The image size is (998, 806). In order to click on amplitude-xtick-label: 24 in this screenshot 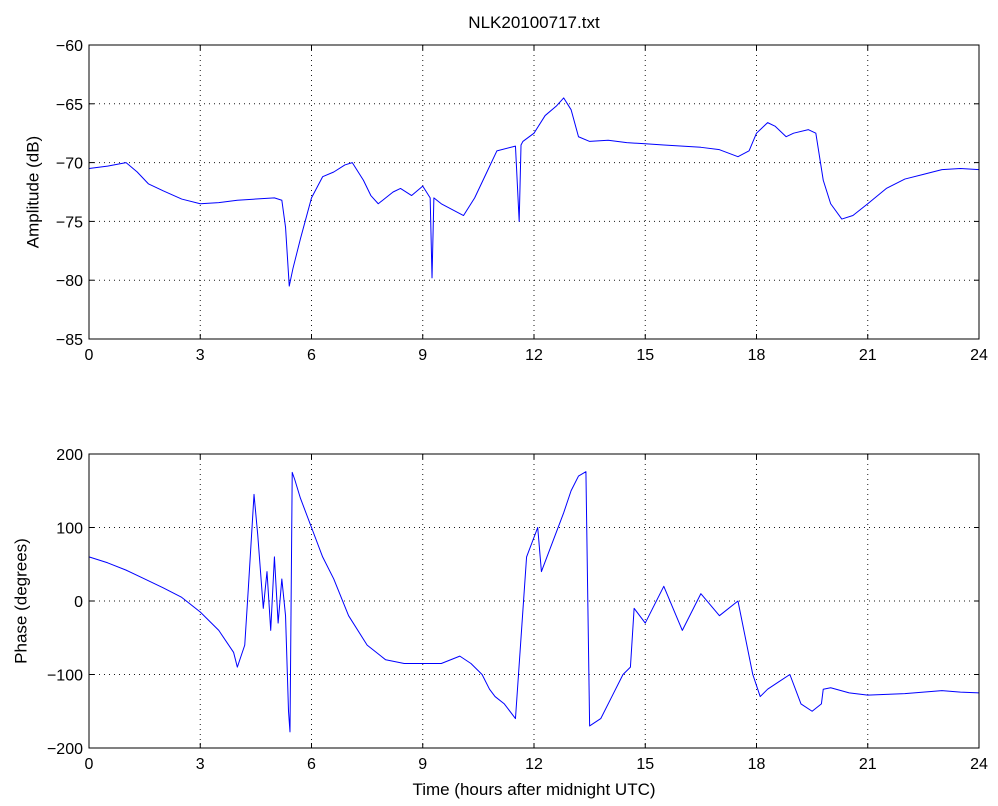, I will do `click(979, 355)`.